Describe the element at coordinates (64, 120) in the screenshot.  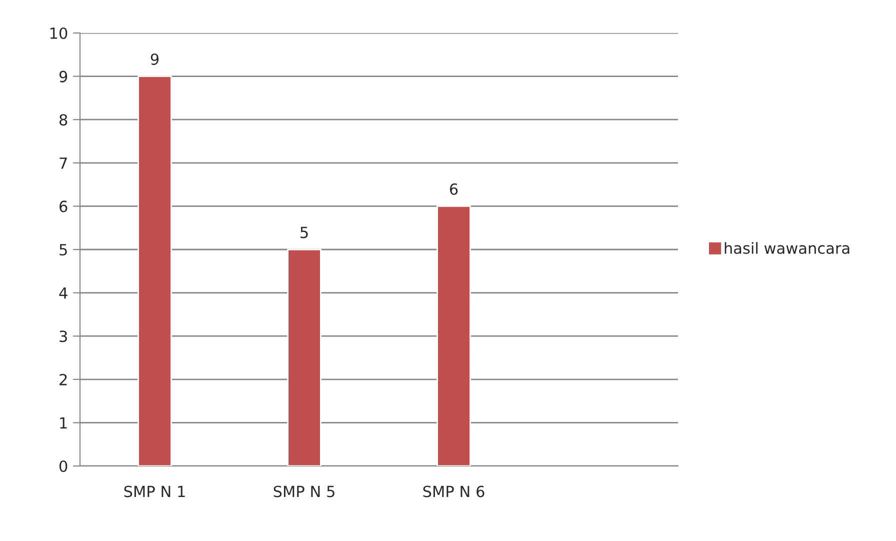
I see `y-tick-label: 8` at that location.